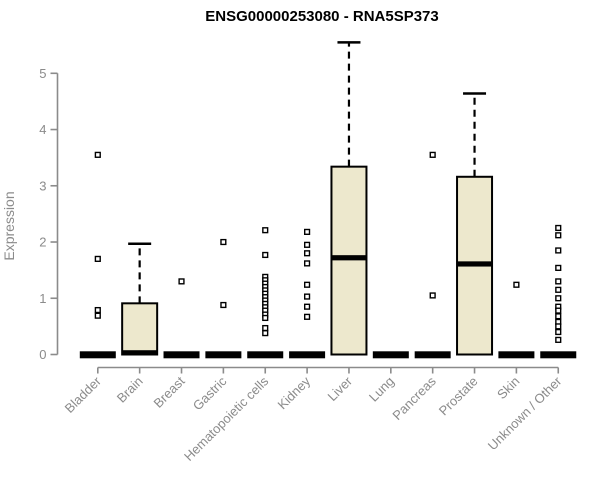 Image resolution: width=600 pixels, height=500 pixels. What do you see at coordinates (223, 355) in the screenshot?
I see `box-collapsed-gastric` at bounding box center [223, 355].